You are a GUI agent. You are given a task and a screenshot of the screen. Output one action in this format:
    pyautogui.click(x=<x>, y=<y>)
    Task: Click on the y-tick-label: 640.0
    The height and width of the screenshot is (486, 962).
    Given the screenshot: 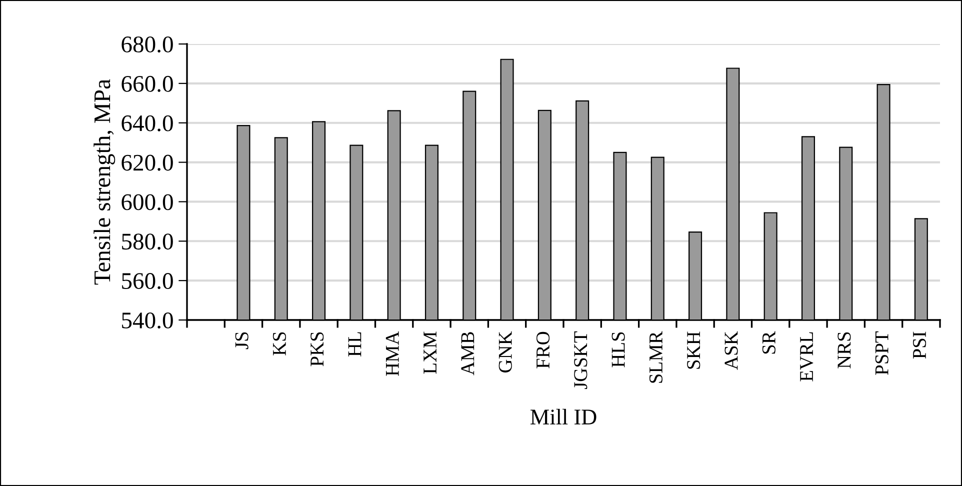 What is the action you would take?
    pyautogui.click(x=147, y=123)
    